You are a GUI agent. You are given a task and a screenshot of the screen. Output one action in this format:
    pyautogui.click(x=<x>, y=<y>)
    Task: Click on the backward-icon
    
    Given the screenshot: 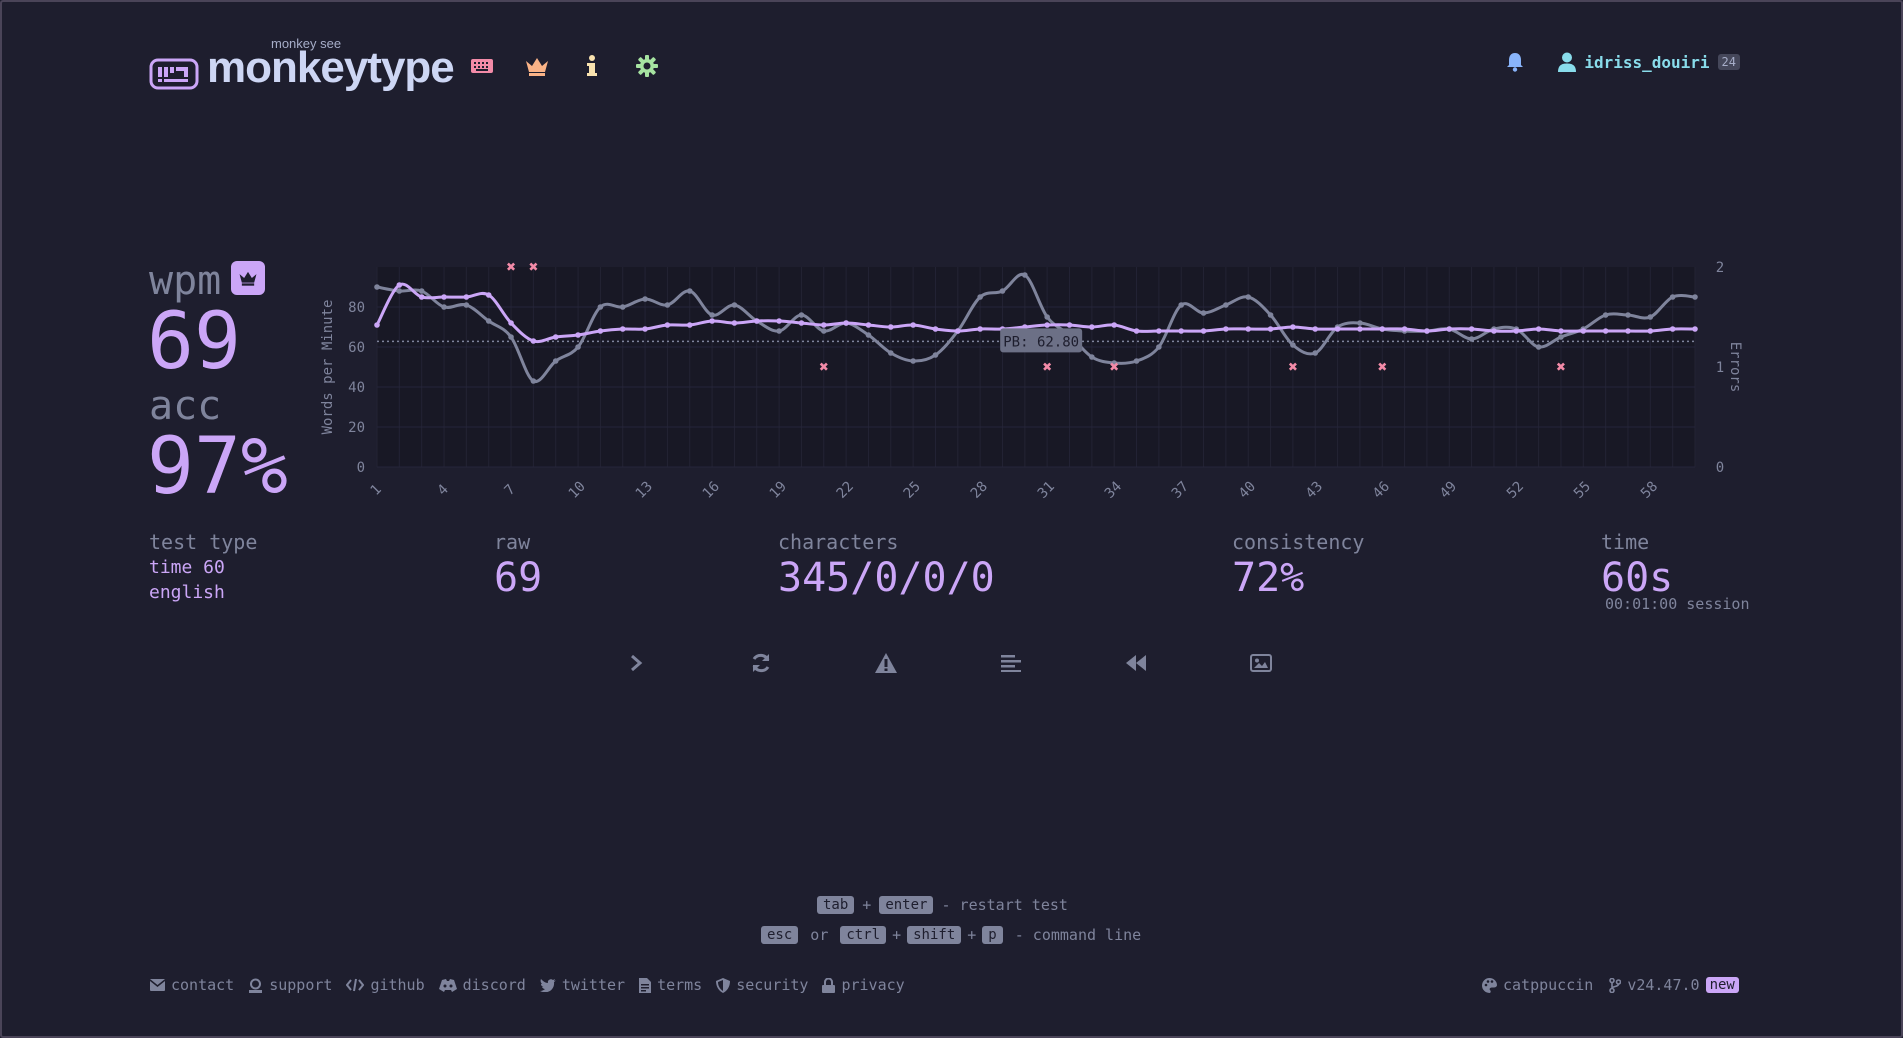 What is the action you would take?
    pyautogui.click(x=1136, y=663)
    